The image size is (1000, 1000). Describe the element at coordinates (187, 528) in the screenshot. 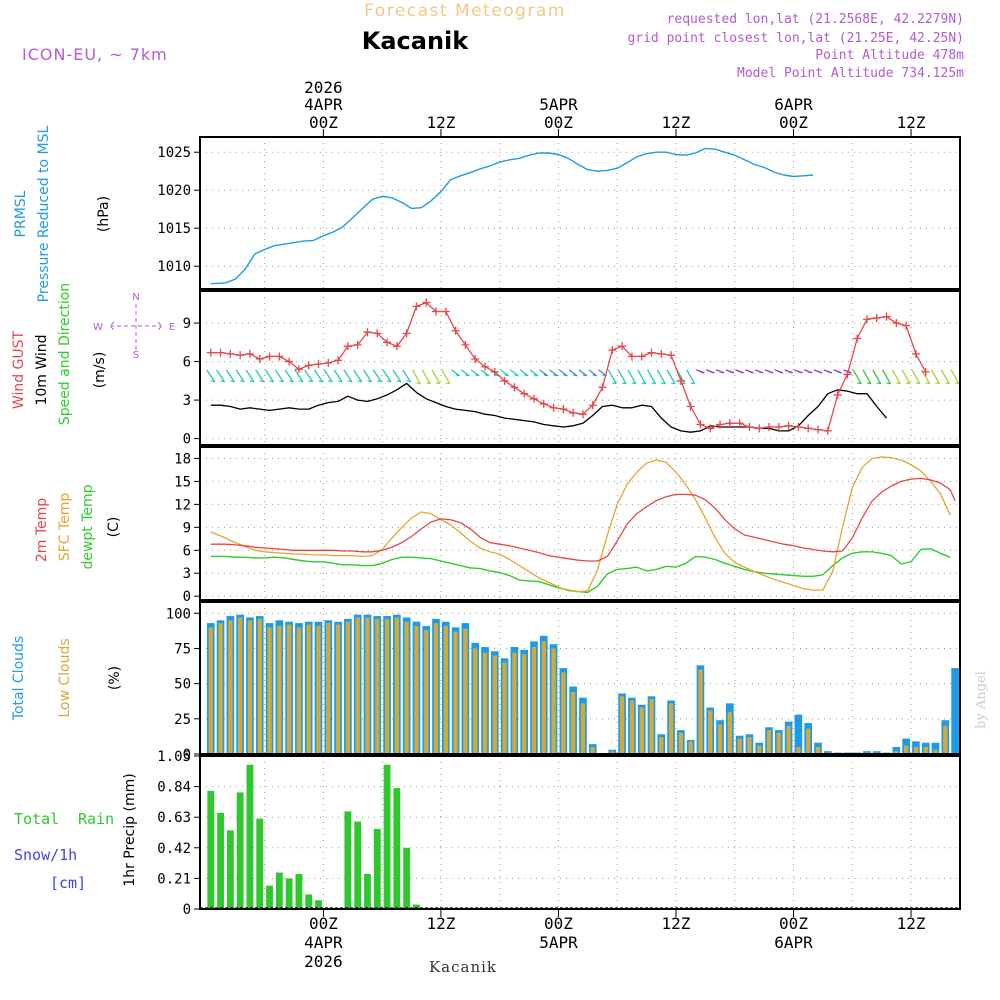

I see `temperature-ytick-label: 9` at that location.